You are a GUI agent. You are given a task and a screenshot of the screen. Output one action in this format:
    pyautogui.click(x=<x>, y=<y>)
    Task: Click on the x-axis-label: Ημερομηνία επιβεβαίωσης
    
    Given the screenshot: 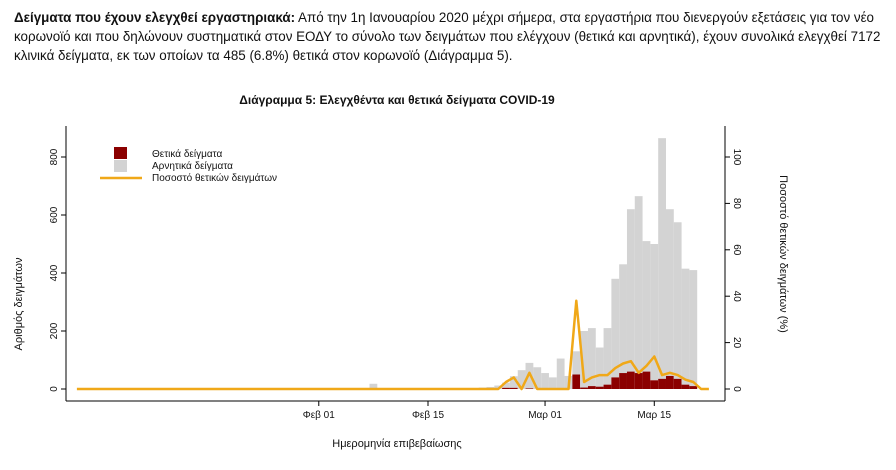 What is the action you would take?
    pyautogui.click(x=396, y=444)
    